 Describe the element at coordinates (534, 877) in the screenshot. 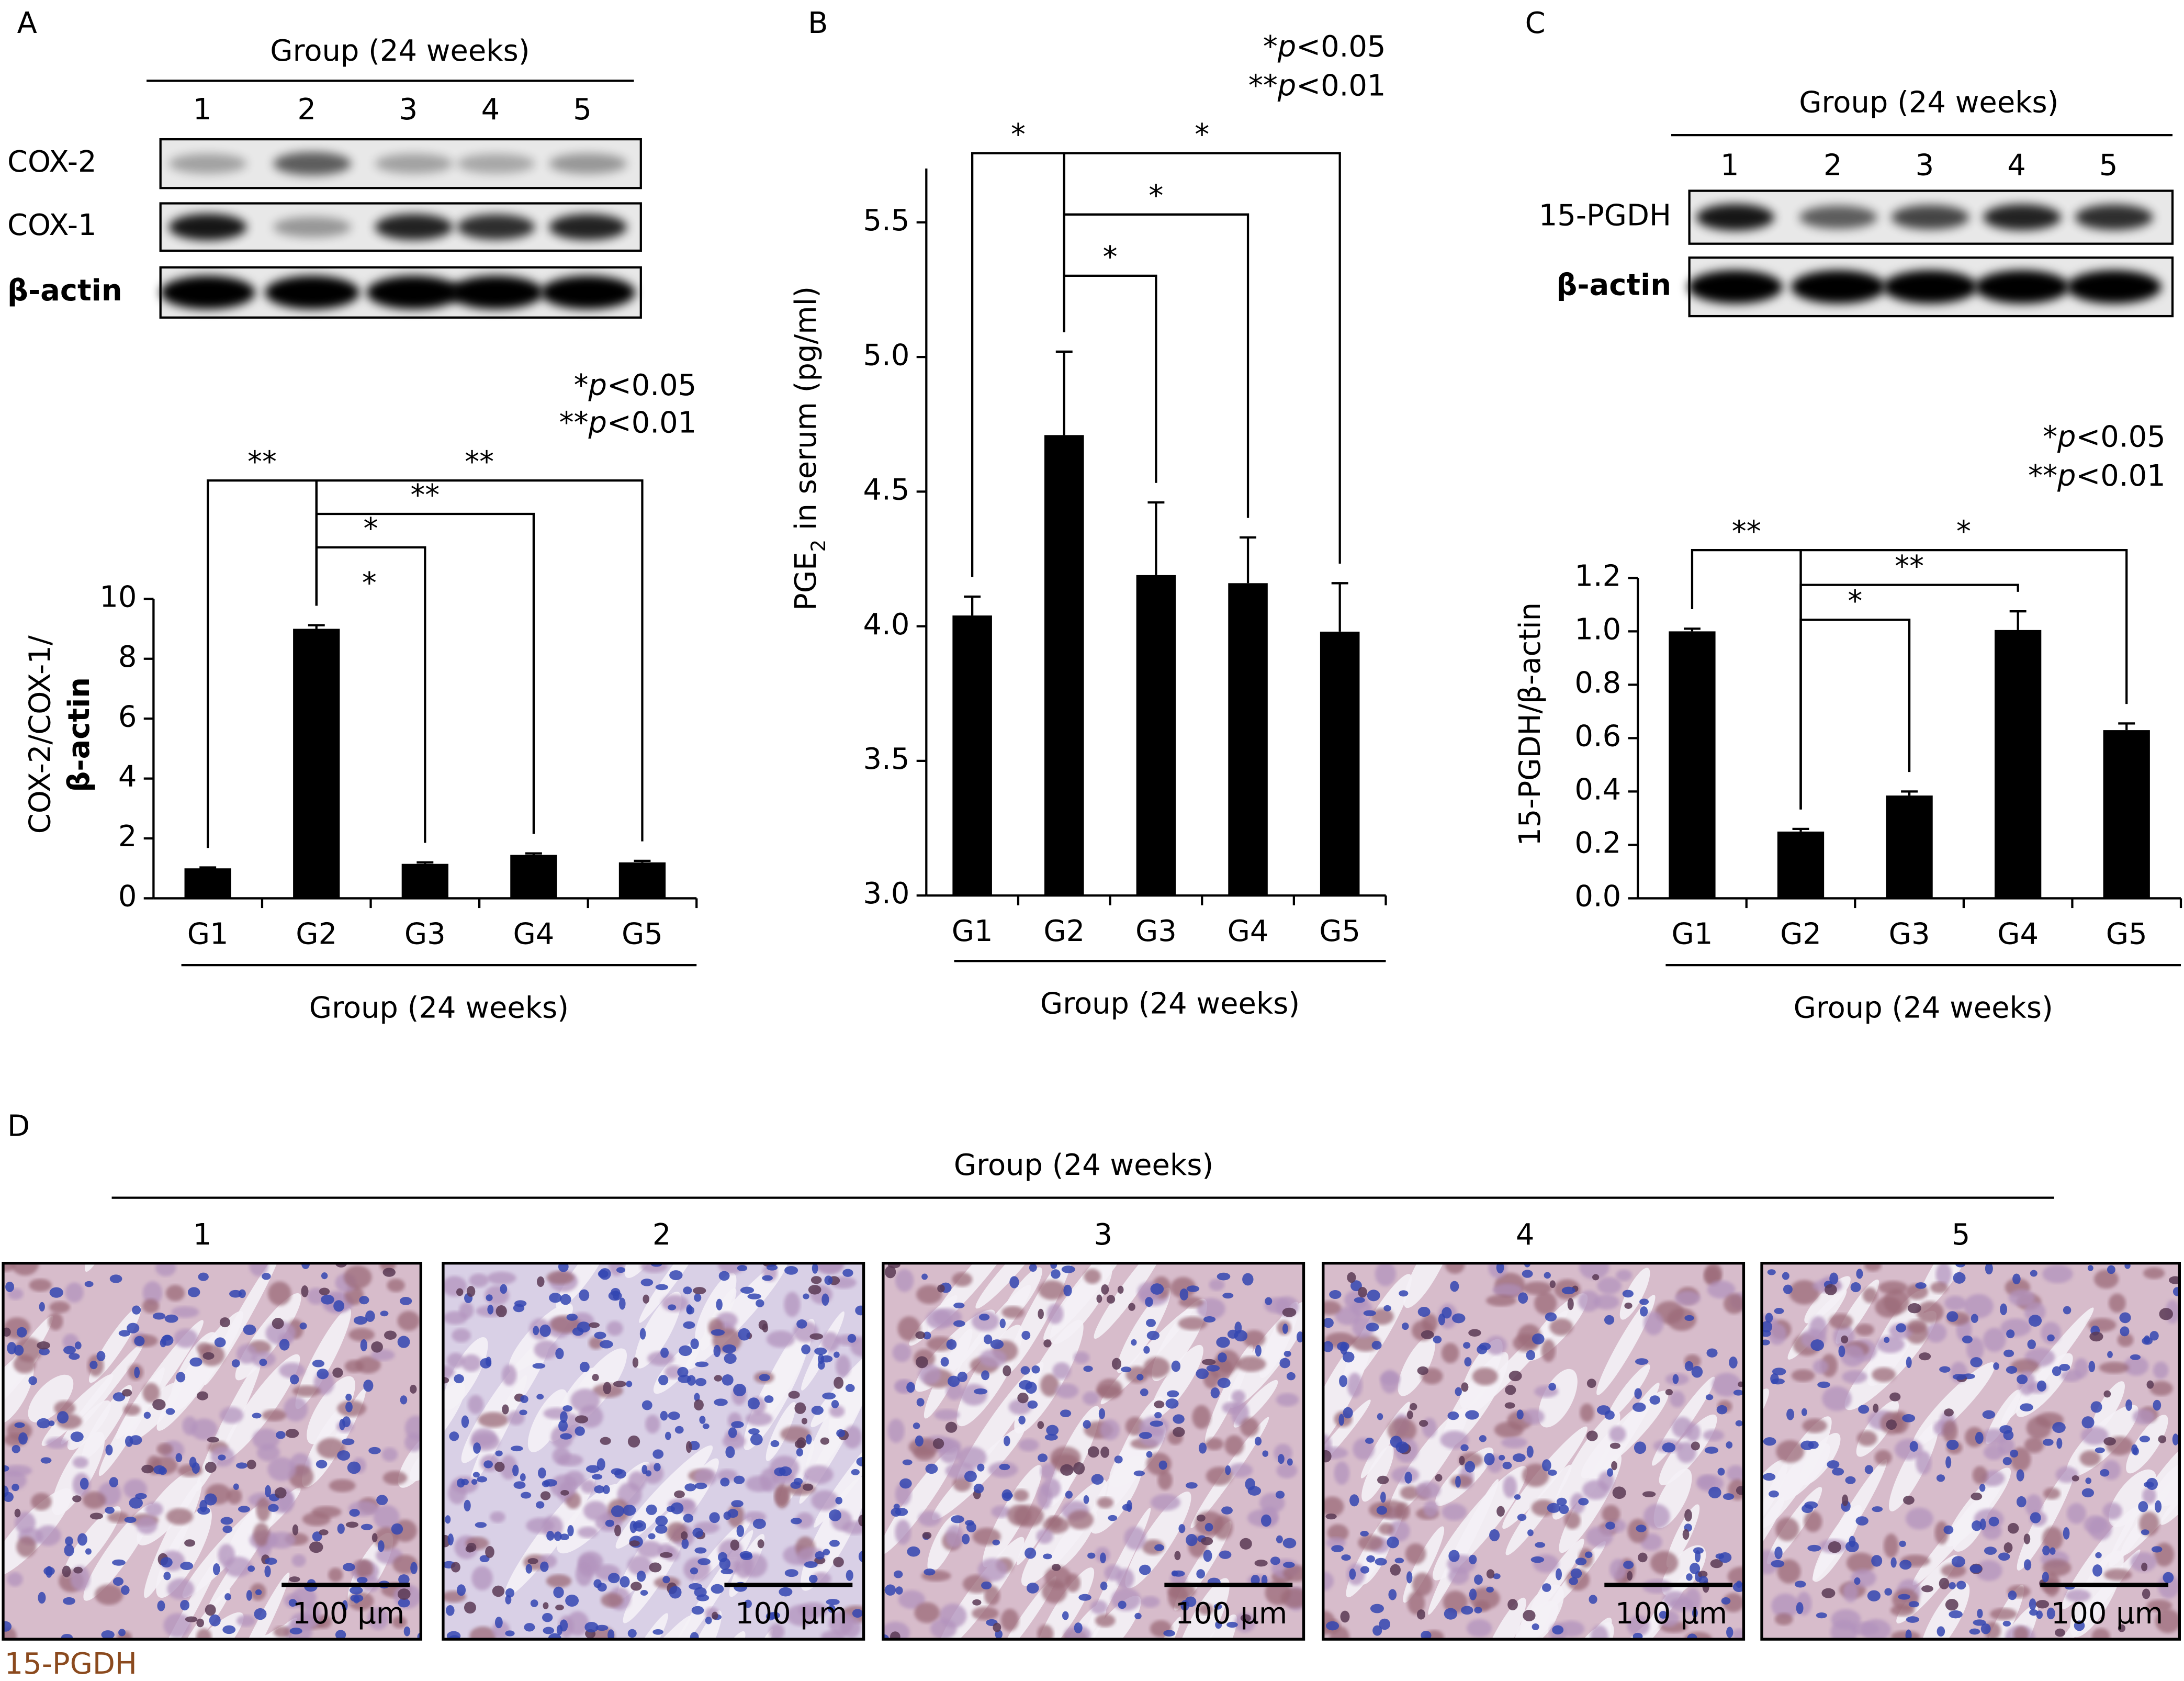

I see `bar` at that location.